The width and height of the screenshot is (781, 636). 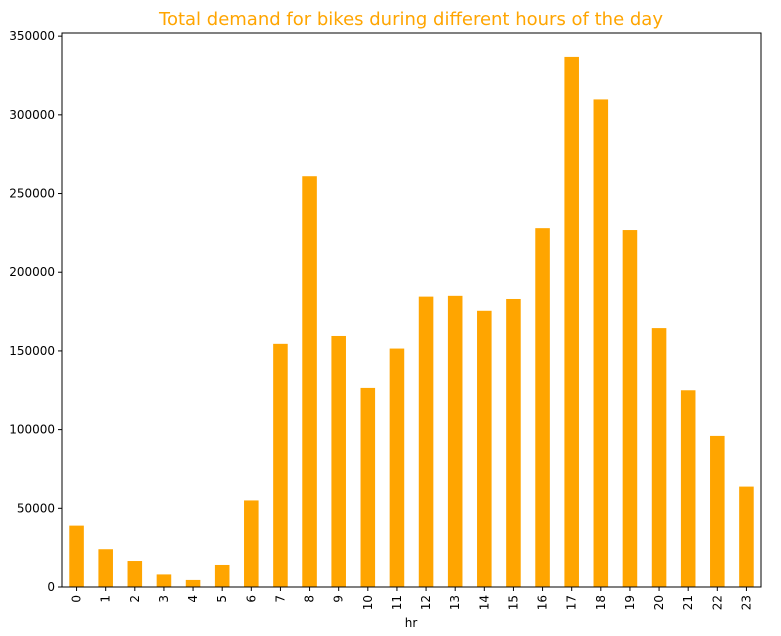 I want to click on x-axis: 0 1 2 3 4 5 6 7 8 9 10 11 12 13 14 15 16 17 18 19 20 21 22 23, so click(x=411, y=598).